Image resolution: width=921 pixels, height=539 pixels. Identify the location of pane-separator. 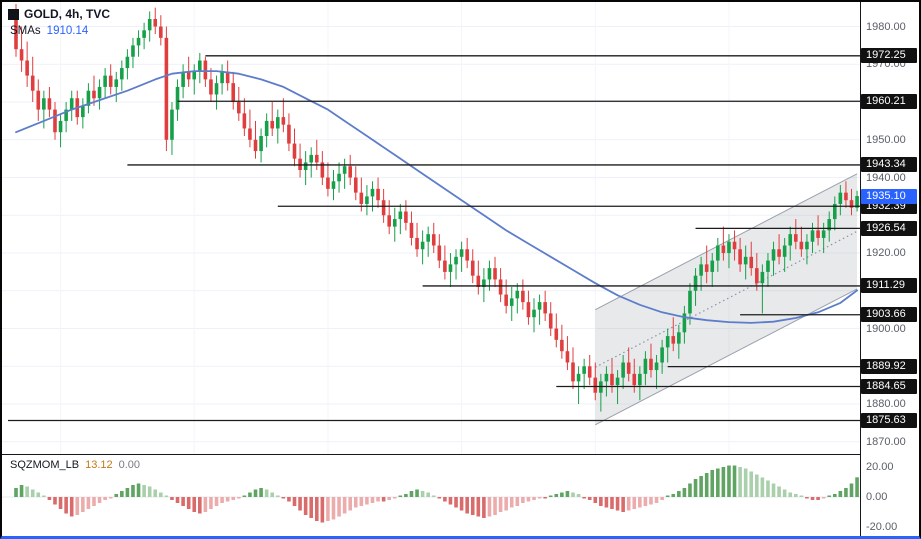
(460, 454).